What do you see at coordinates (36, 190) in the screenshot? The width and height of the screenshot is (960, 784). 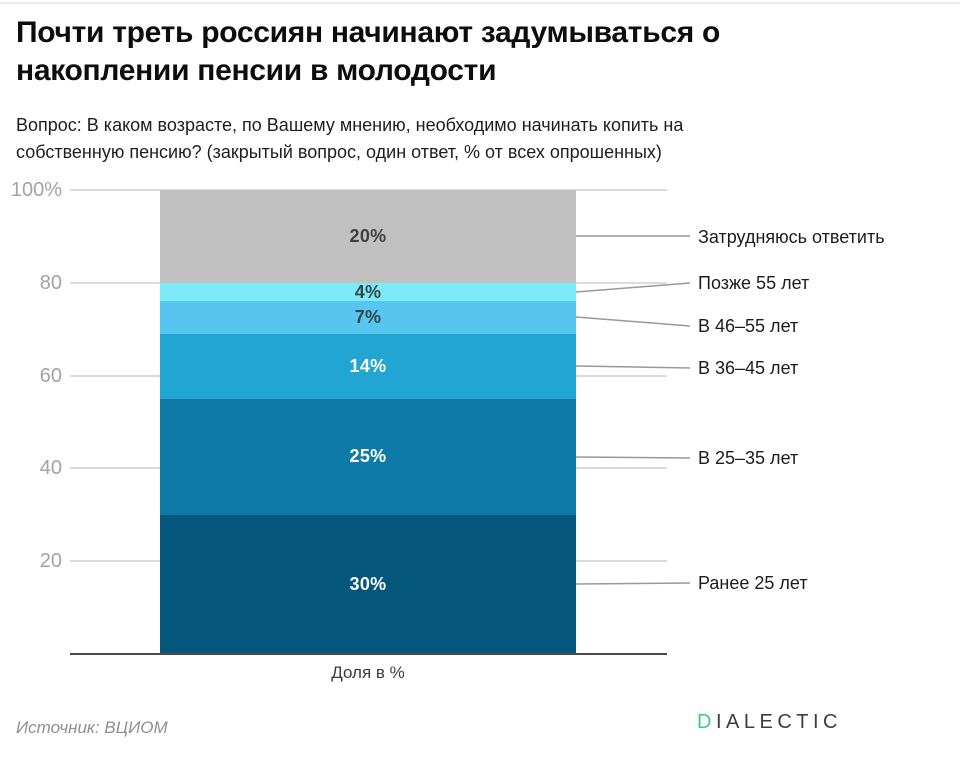 I see `ytick-label-100: 100%` at bounding box center [36, 190].